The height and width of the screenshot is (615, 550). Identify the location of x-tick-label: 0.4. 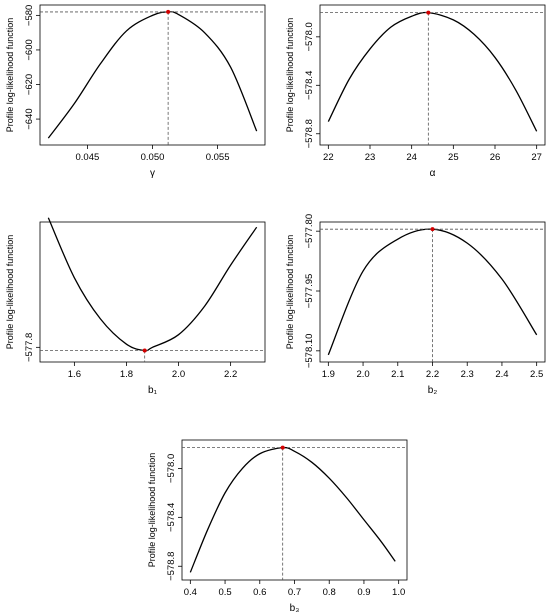
(190, 592).